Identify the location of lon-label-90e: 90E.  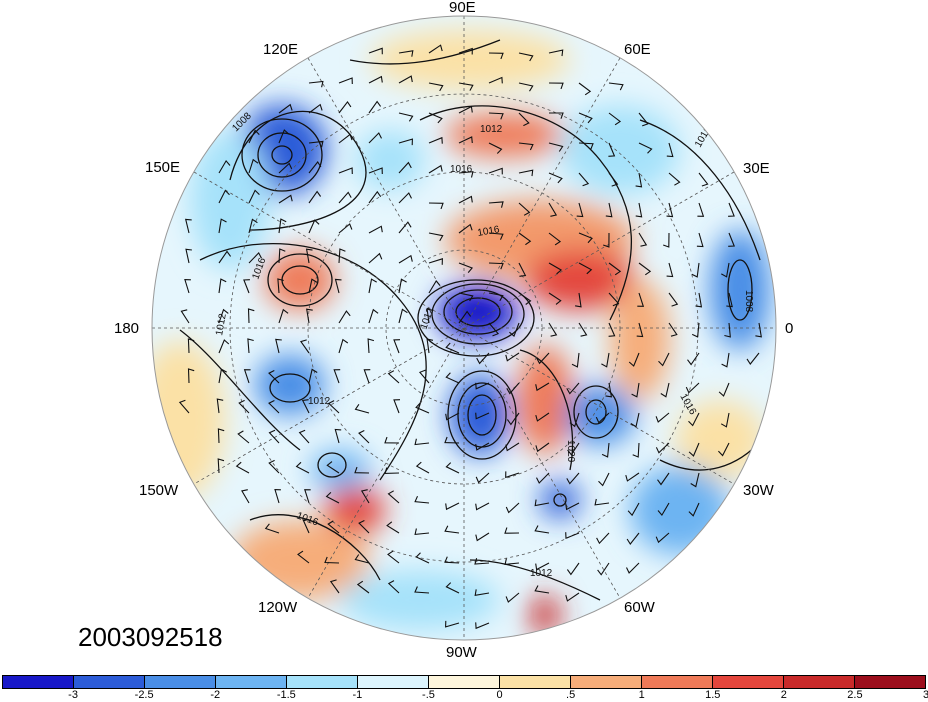
(462, 8).